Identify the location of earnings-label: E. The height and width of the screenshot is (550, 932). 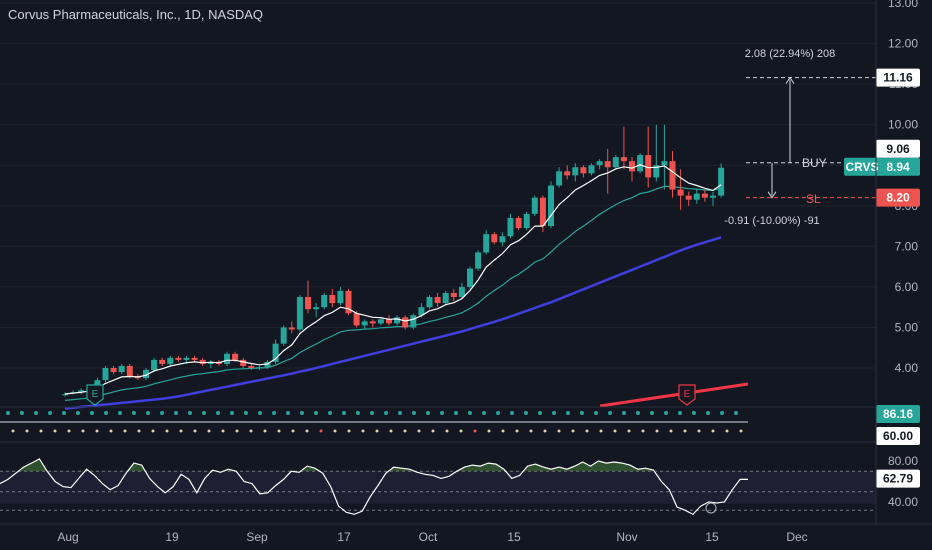
(95, 394).